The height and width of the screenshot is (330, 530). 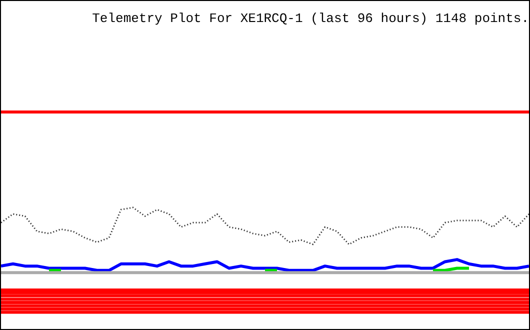 I want to click on chart-title: Telemetry Plot For XE1RCQ-1 (last 96 hours) 1148 points., so click(x=310, y=18).